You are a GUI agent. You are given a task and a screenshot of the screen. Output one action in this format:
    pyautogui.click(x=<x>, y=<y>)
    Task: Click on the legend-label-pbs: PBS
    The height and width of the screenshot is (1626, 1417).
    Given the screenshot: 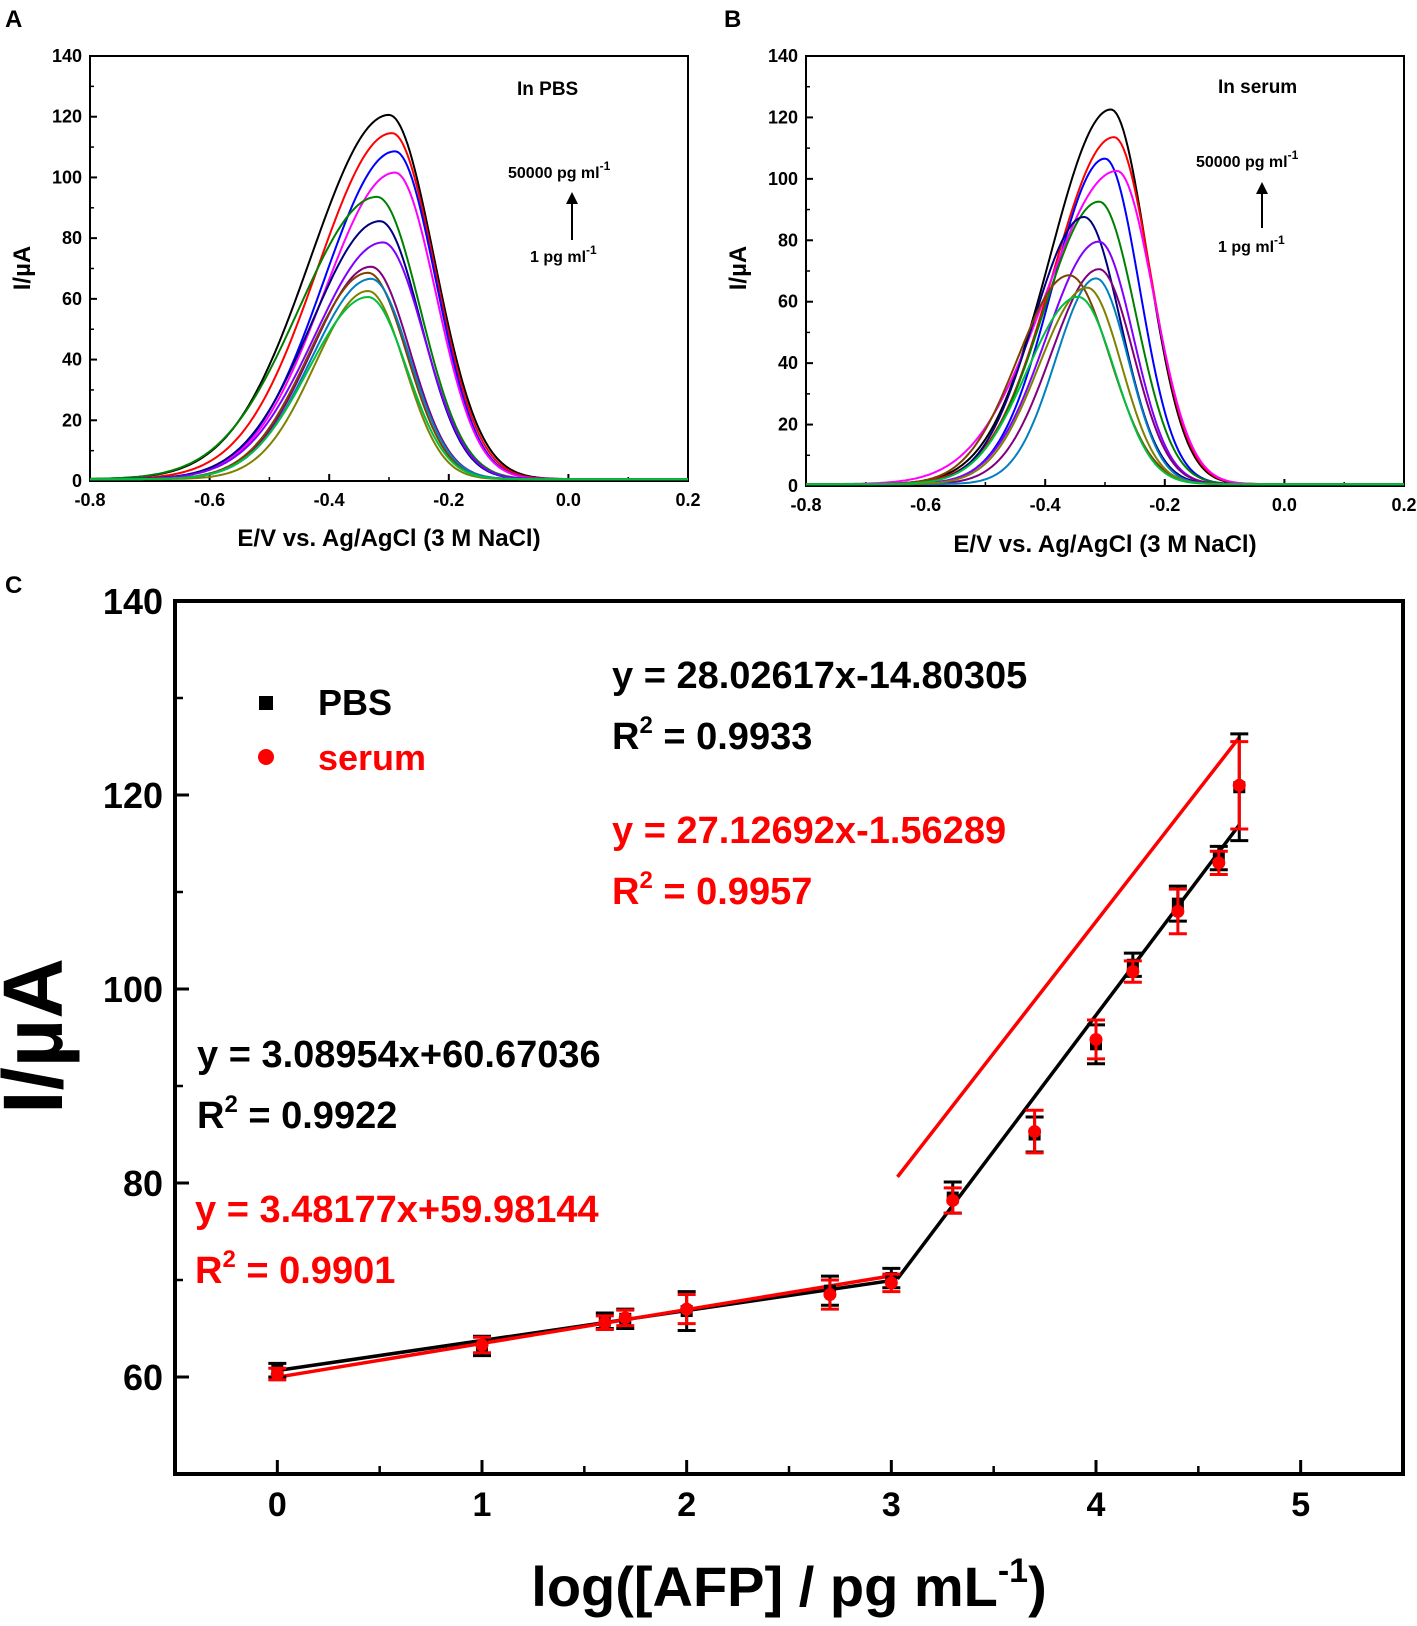 What is the action you would take?
    pyautogui.click(x=355, y=702)
    